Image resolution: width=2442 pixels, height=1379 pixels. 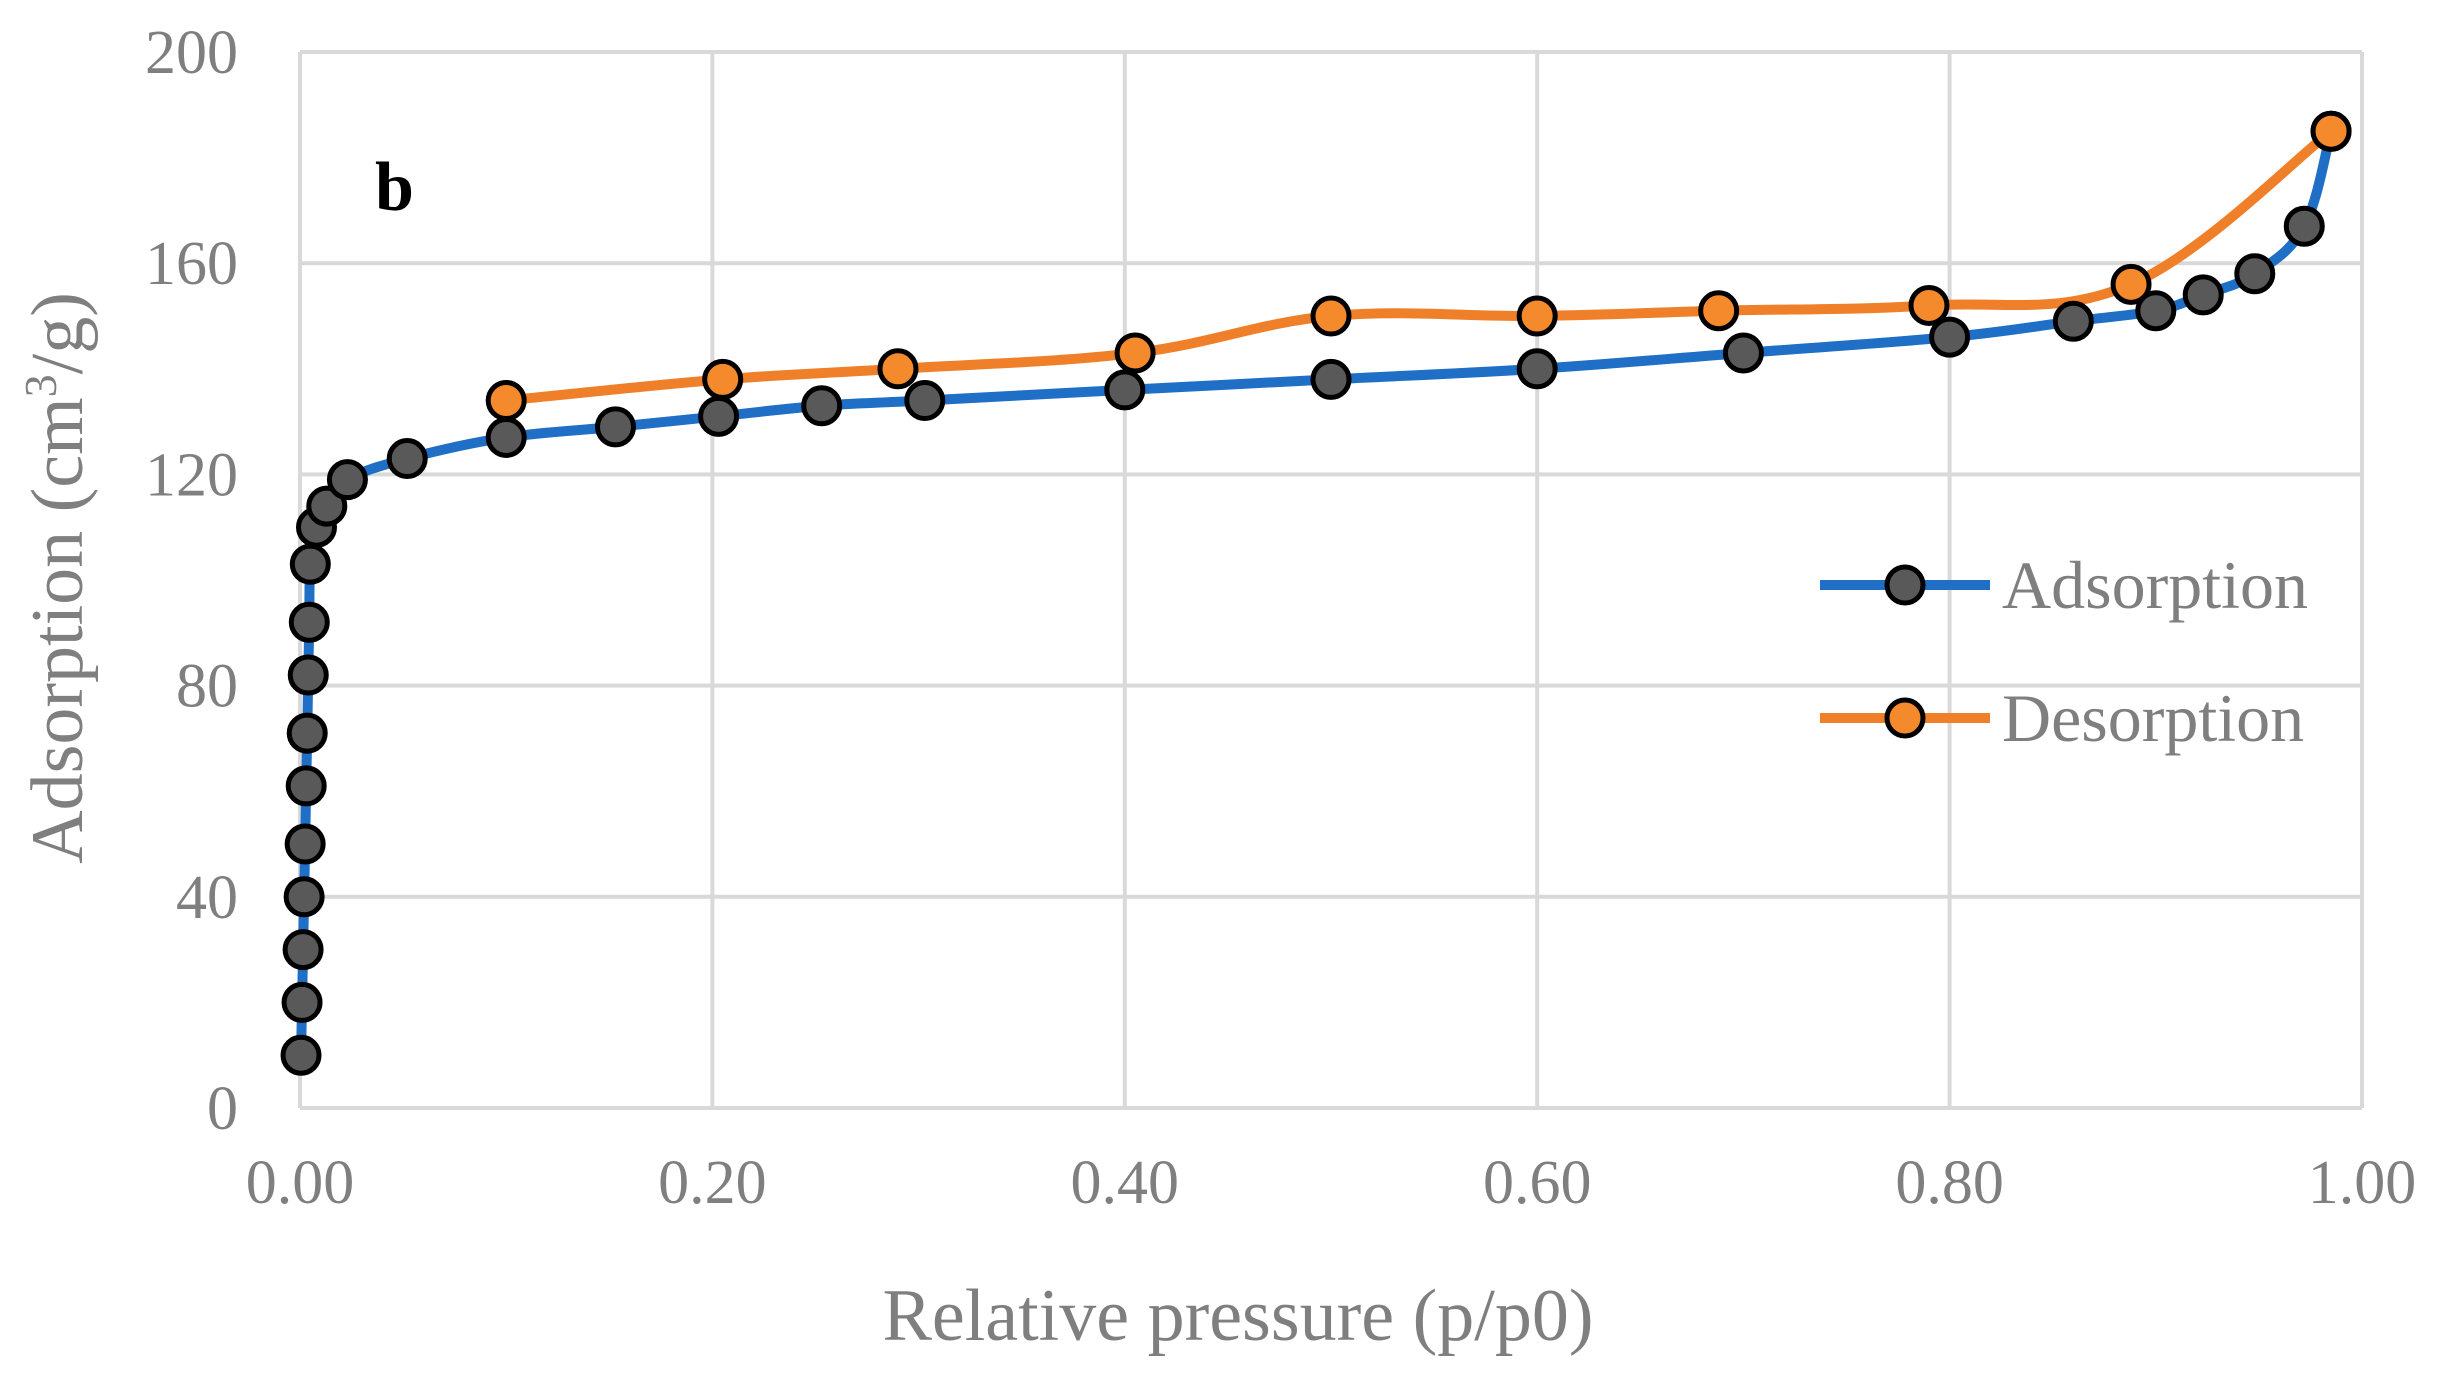 I want to click on panel-label: b, so click(x=394, y=187).